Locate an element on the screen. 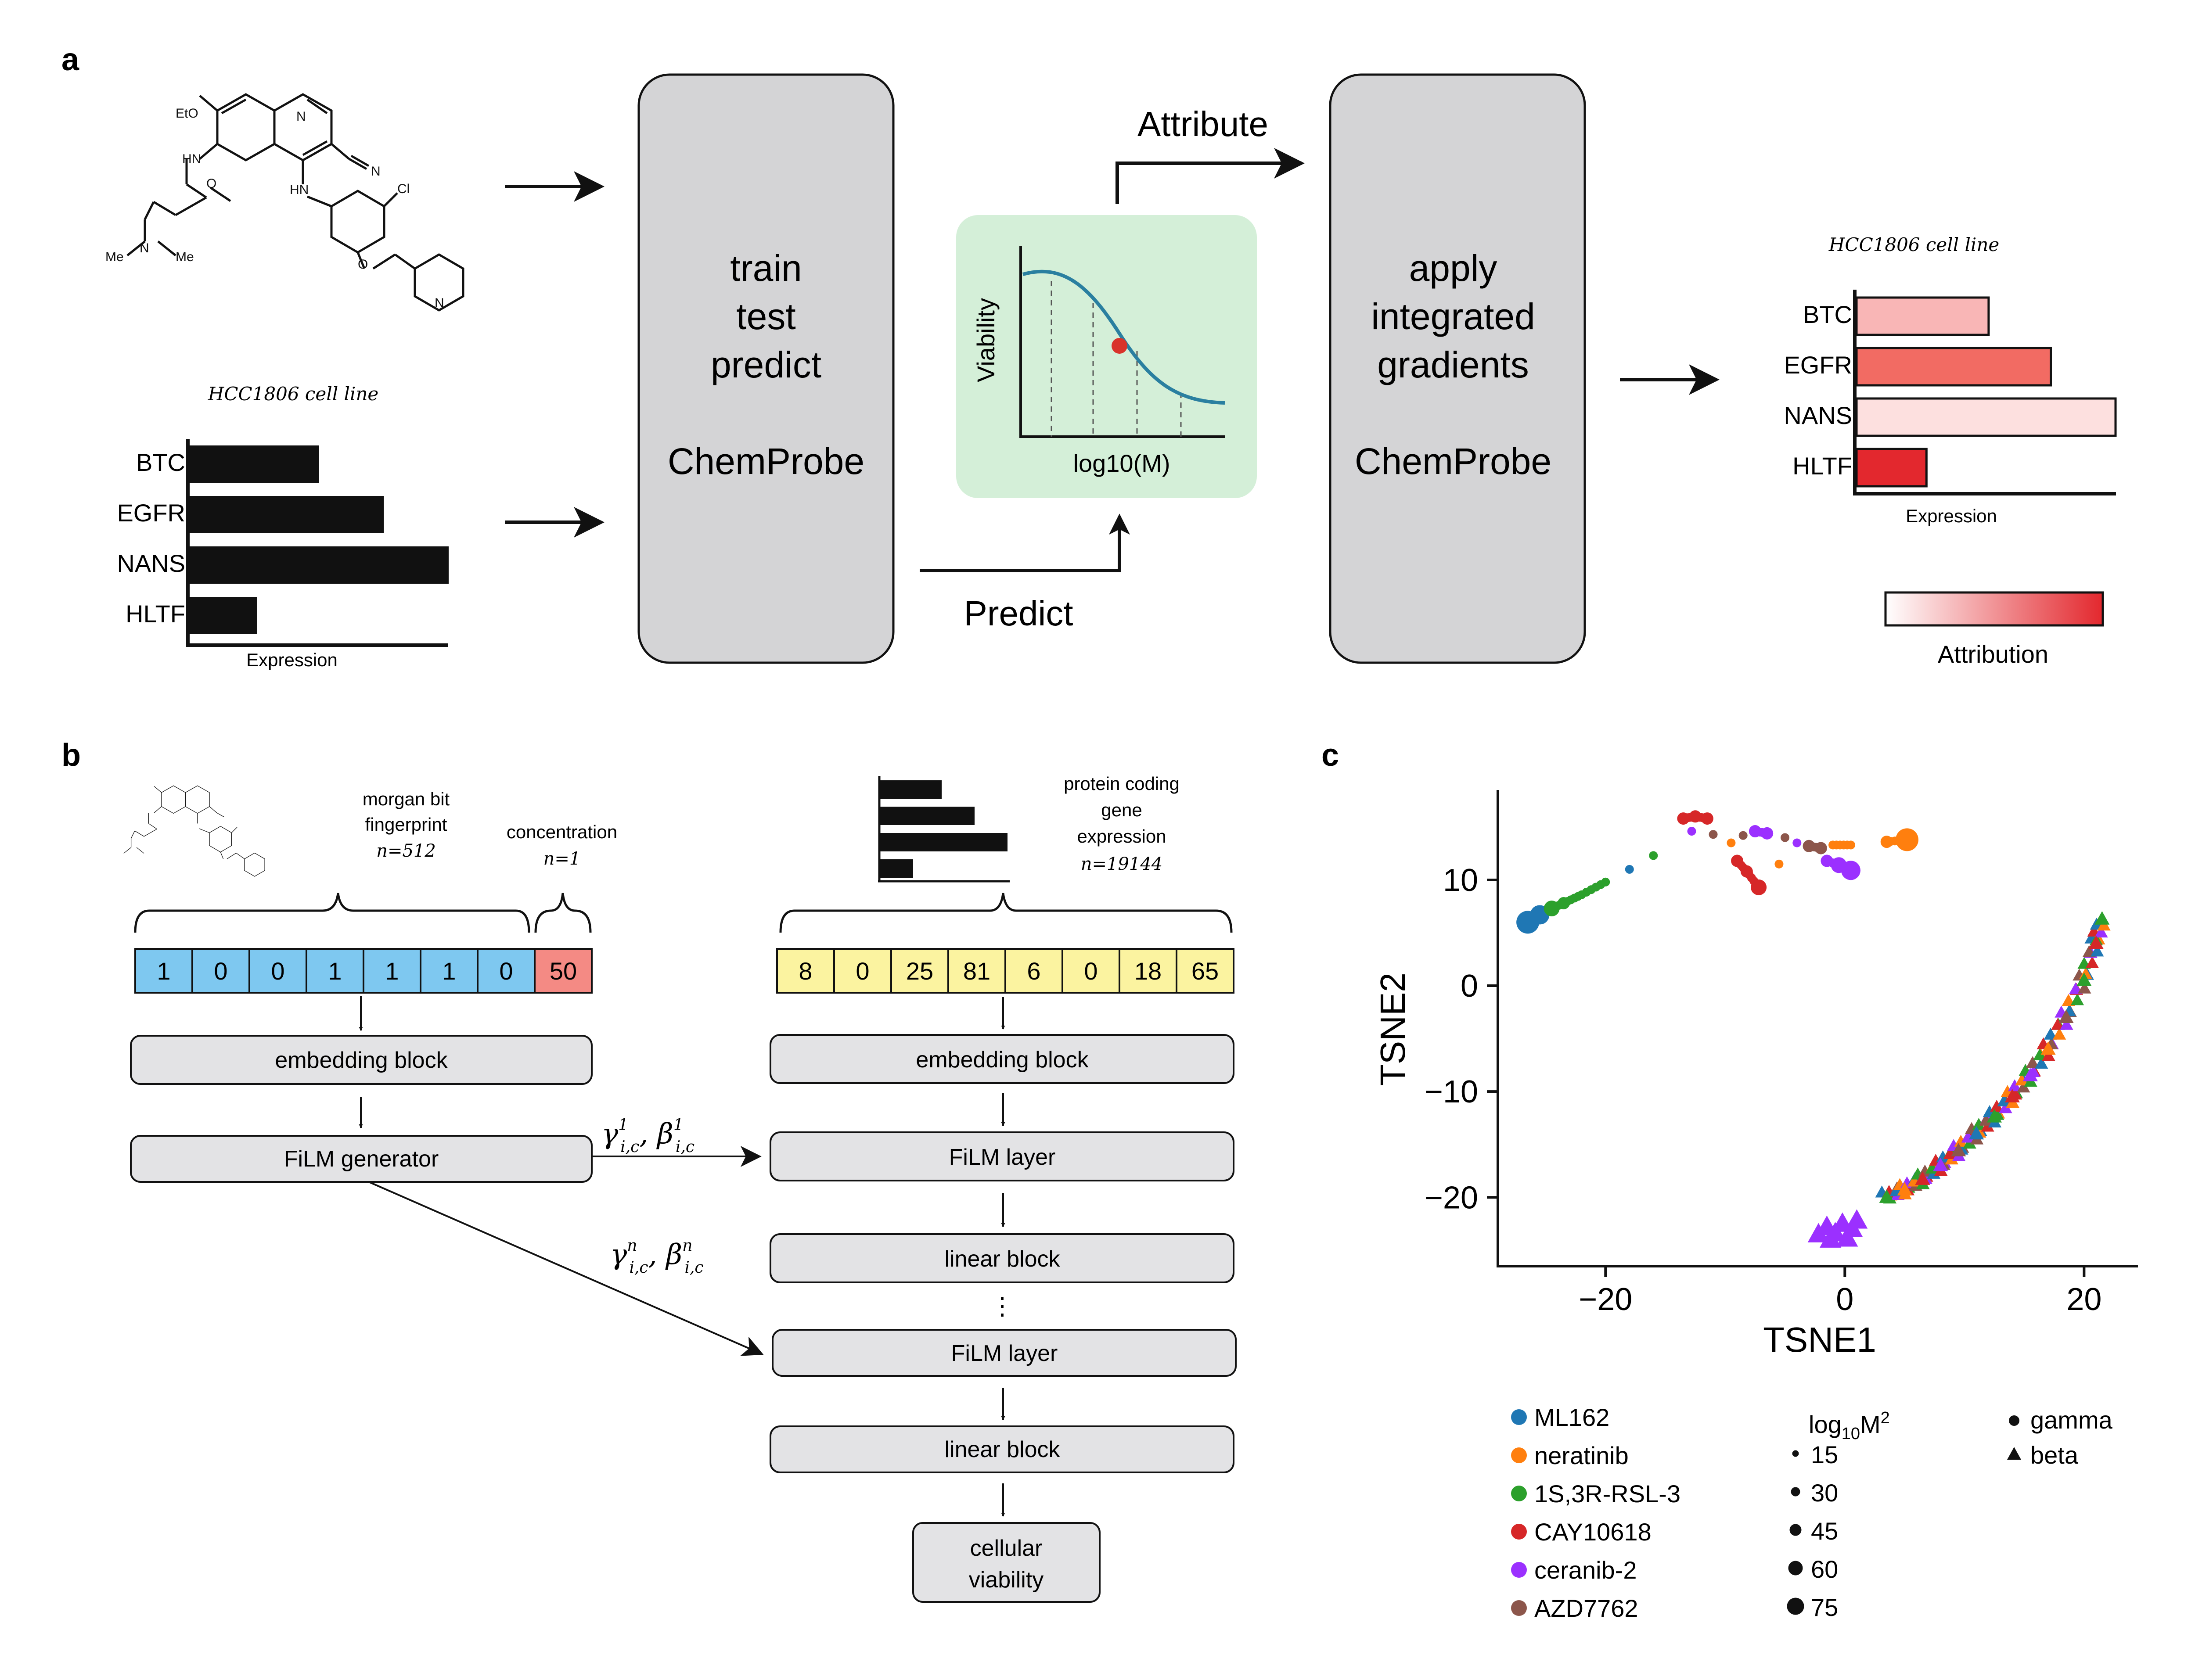  viability-curve is located at coordinates (1123, 337).